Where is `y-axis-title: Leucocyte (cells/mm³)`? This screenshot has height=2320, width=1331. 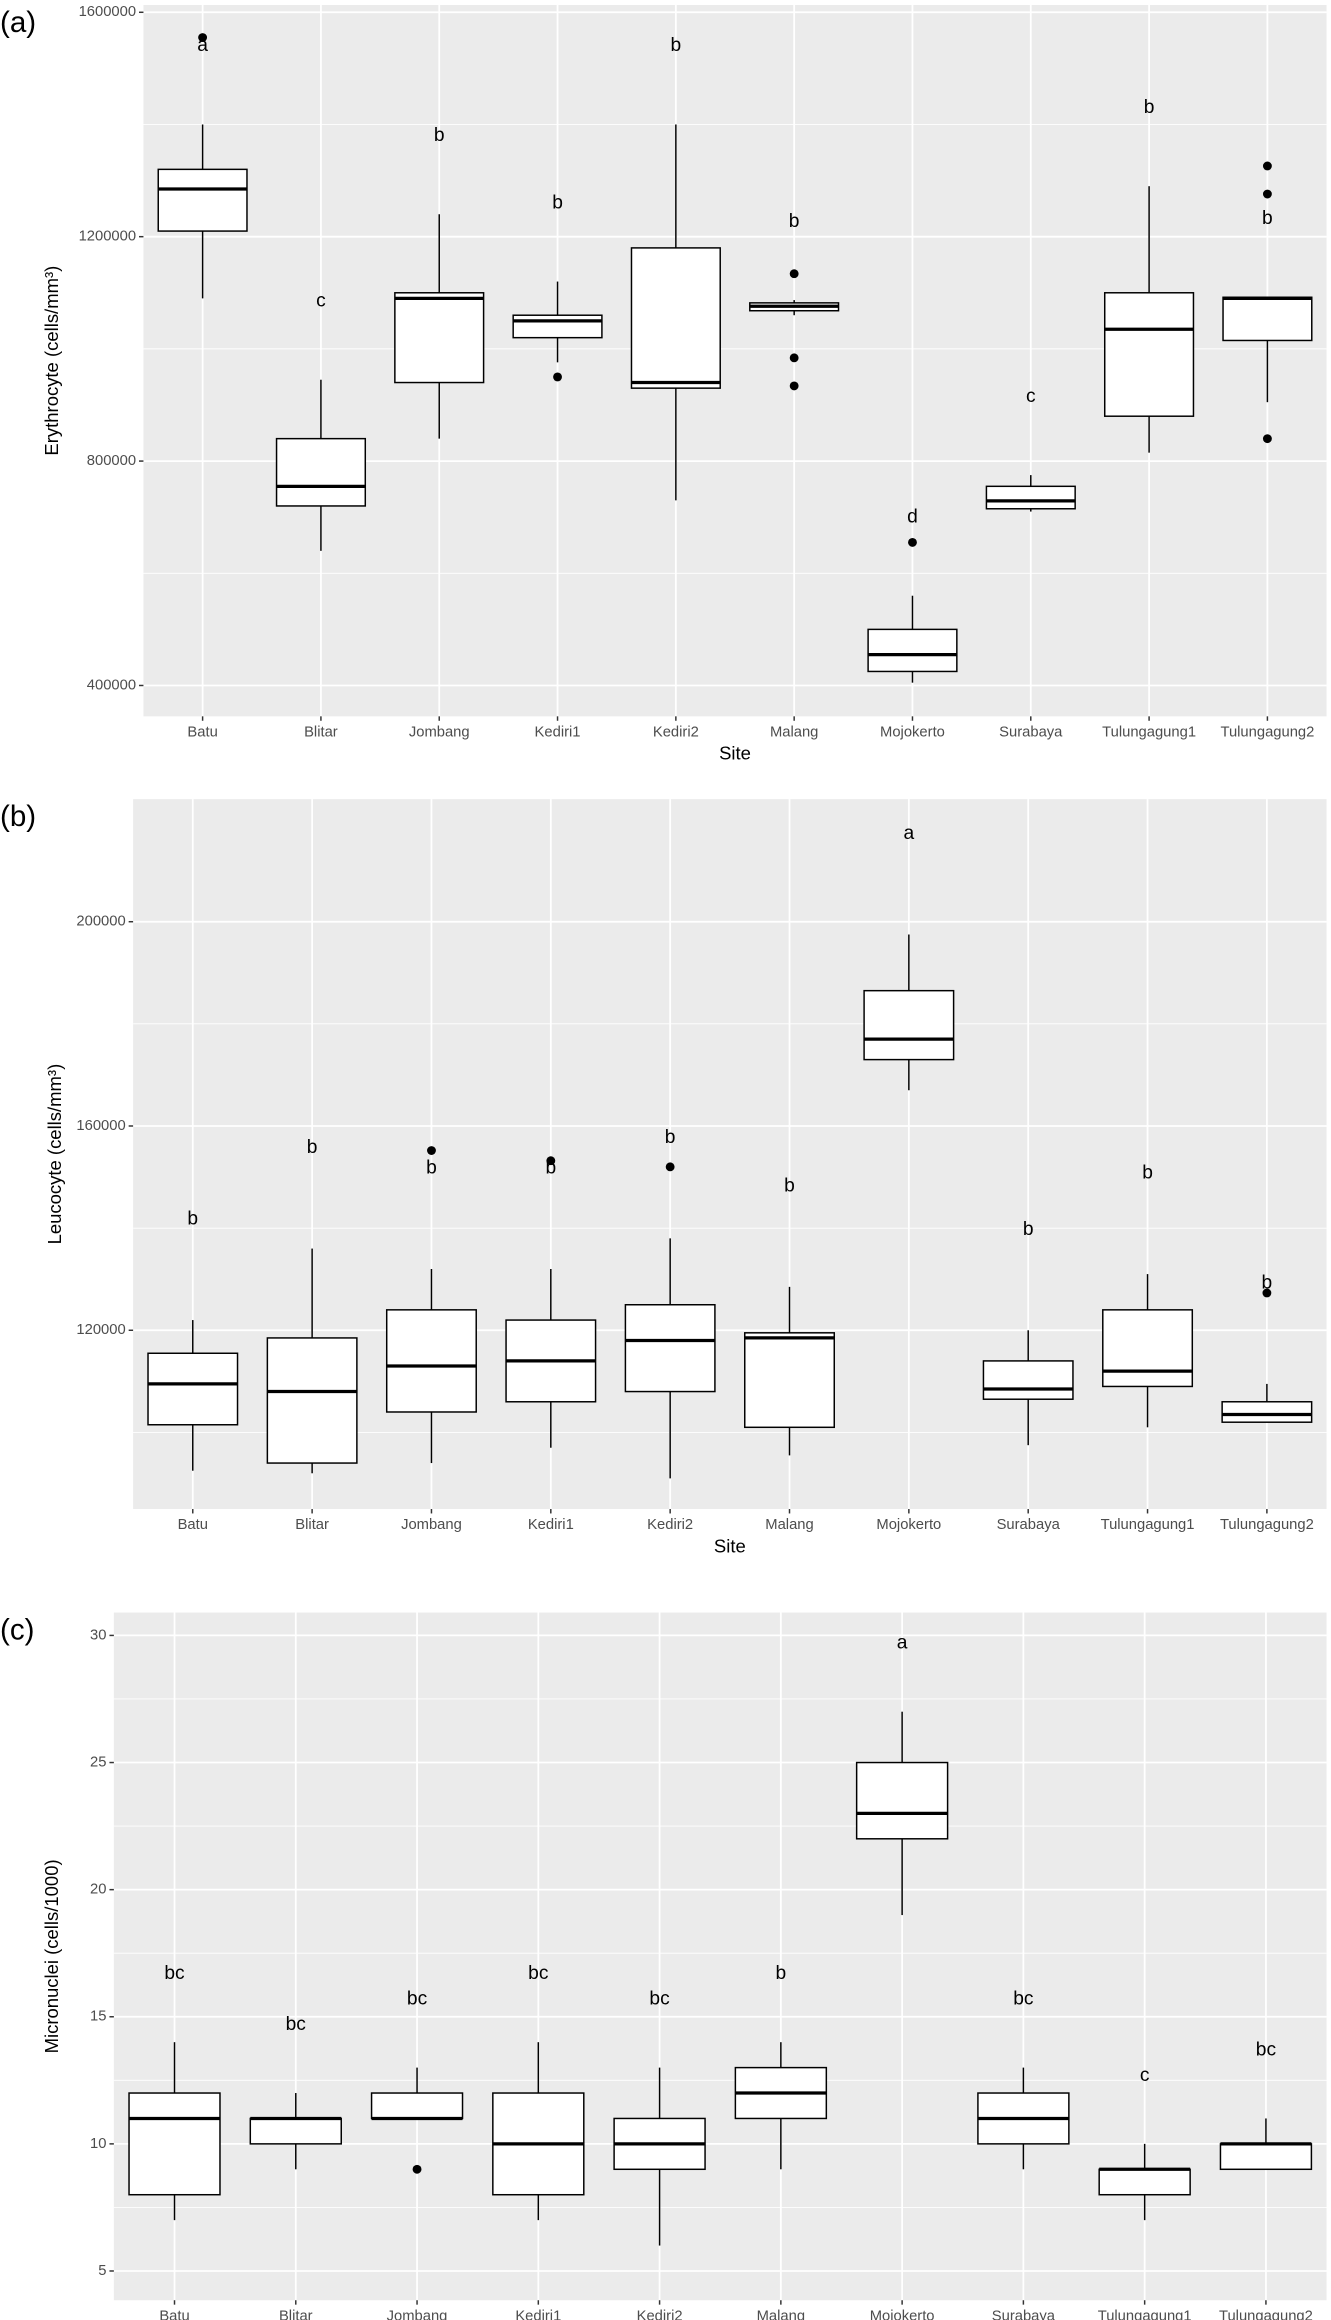 y-axis-title: Leucocyte (cells/mm³) is located at coordinates (54, 1154).